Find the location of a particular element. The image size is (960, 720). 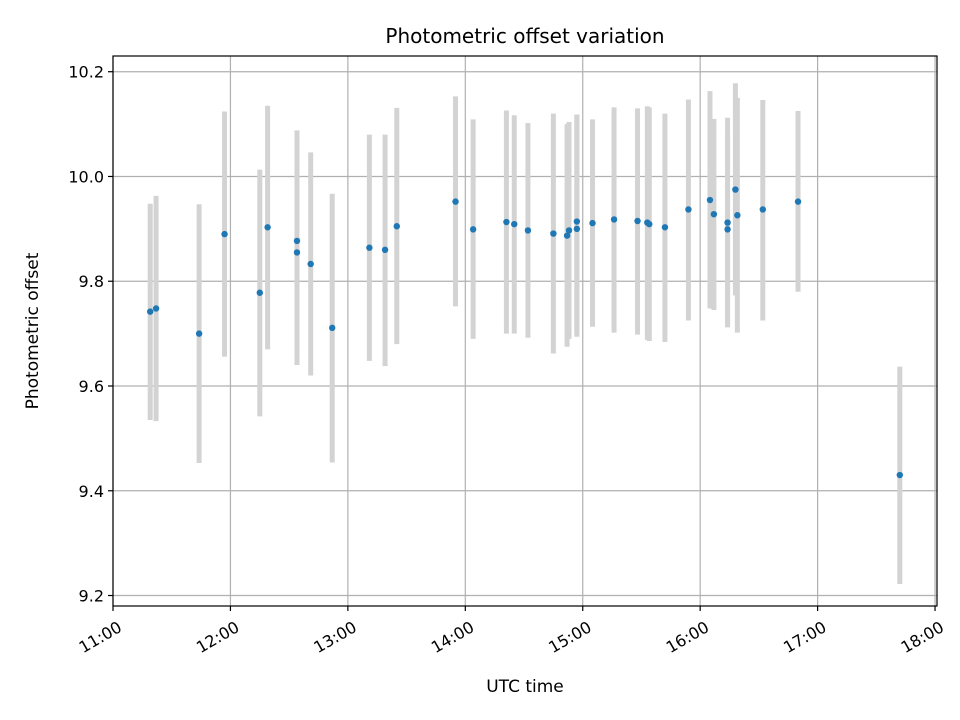

y-tick-label: 9.8 is located at coordinates (91, 281).